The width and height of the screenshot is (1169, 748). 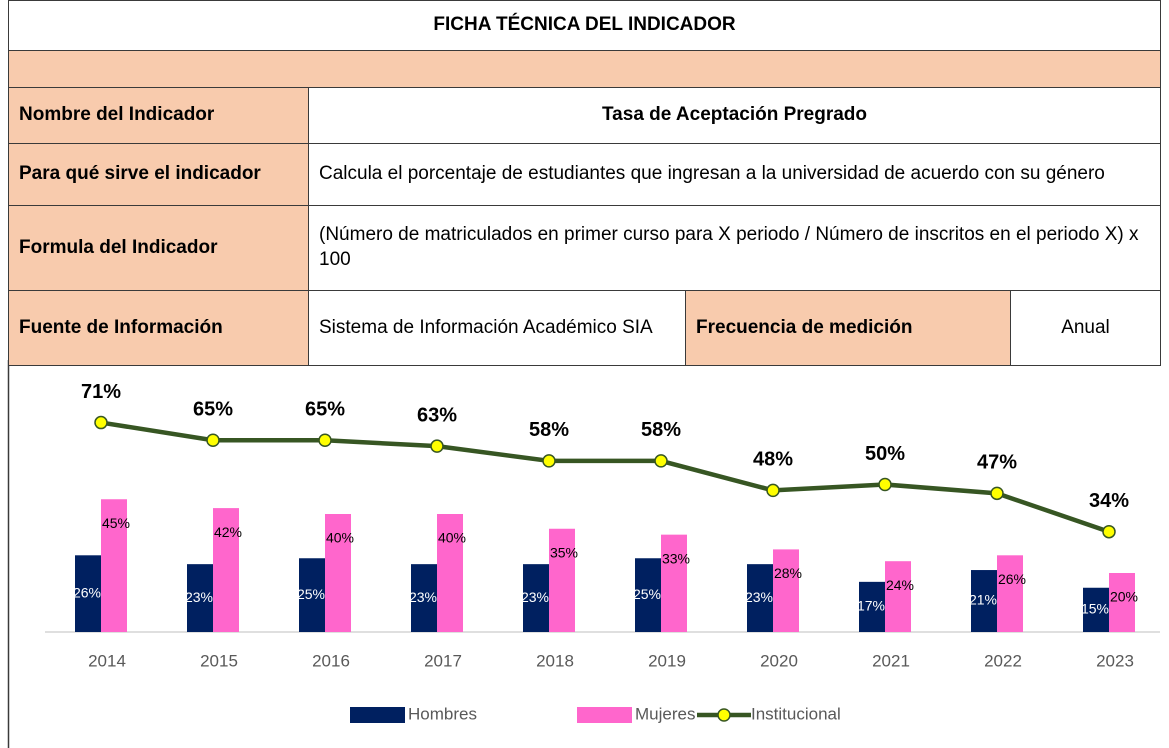 I want to click on row-label: Formula del Indicador, so click(x=158, y=248).